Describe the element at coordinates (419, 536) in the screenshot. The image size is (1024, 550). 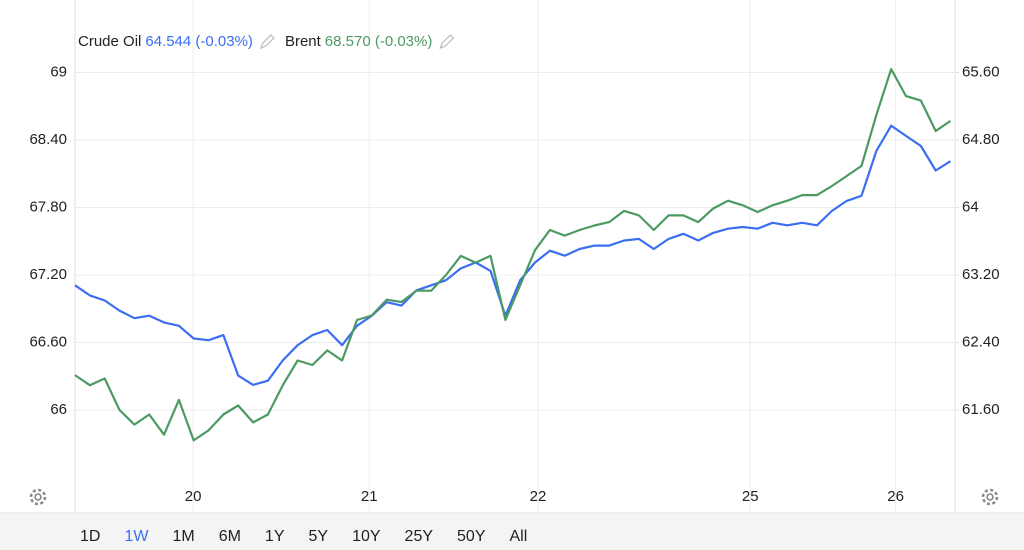
I see `range-button: 25Y` at that location.